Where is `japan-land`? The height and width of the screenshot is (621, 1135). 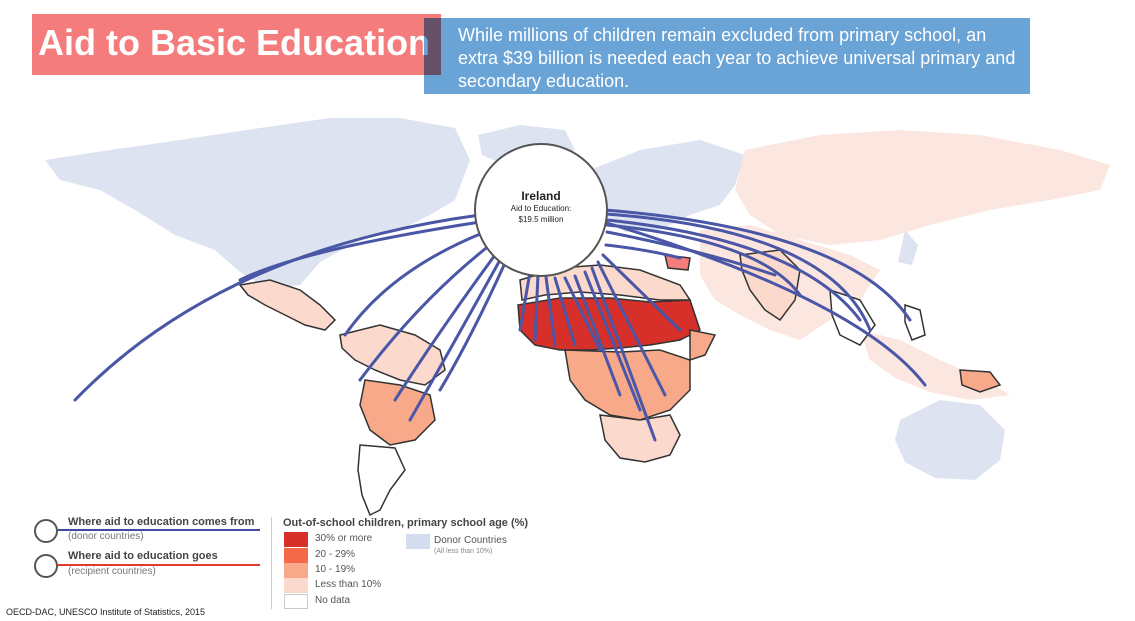 japan-land is located at coordinates (908, 247).